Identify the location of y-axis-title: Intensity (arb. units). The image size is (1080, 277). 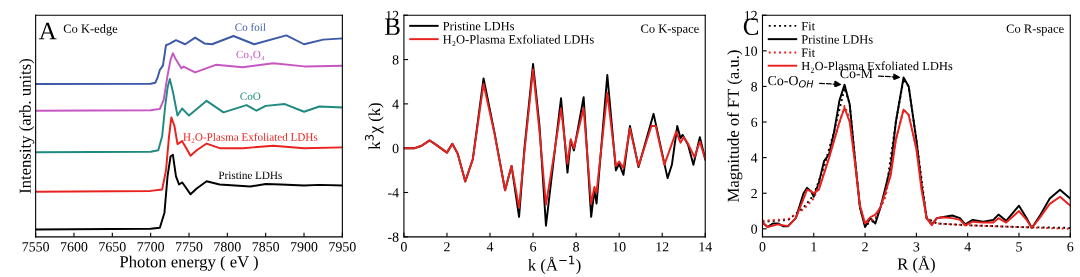
(27, 126).